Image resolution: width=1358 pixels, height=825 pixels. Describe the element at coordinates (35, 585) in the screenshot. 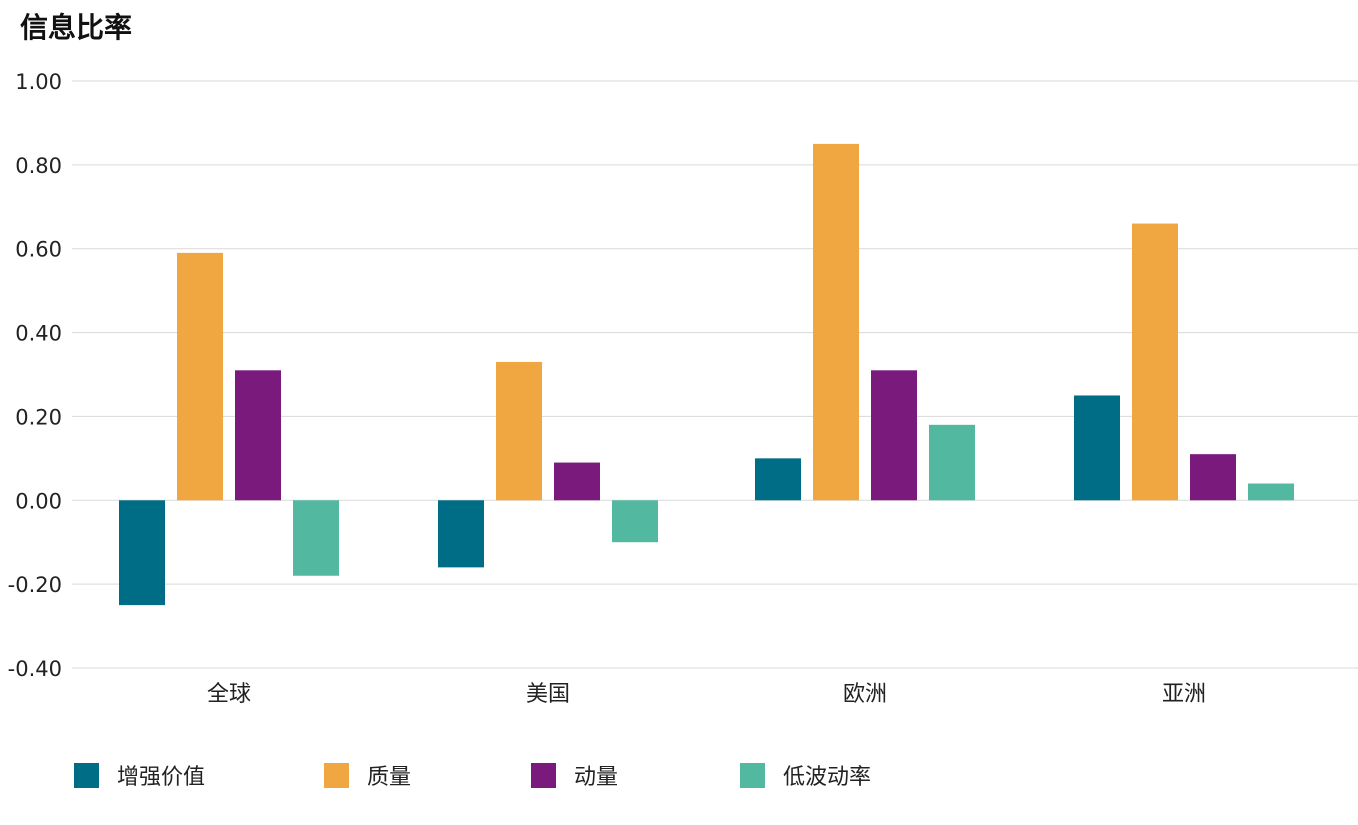

I see `y-tick-label: -0.20` at that location.